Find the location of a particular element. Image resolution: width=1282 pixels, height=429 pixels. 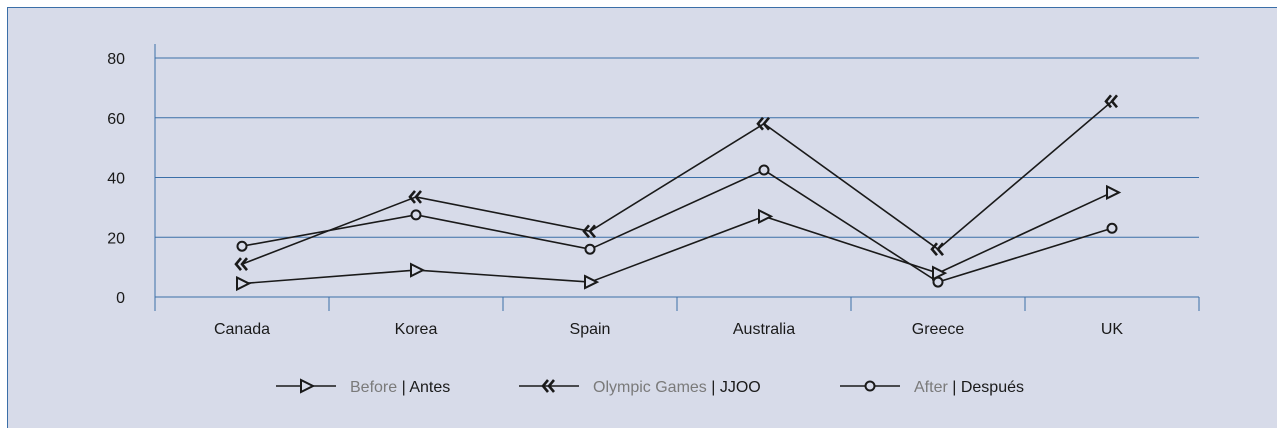

x-tick-label-spain: Spain is located at coordinates (590, 329).